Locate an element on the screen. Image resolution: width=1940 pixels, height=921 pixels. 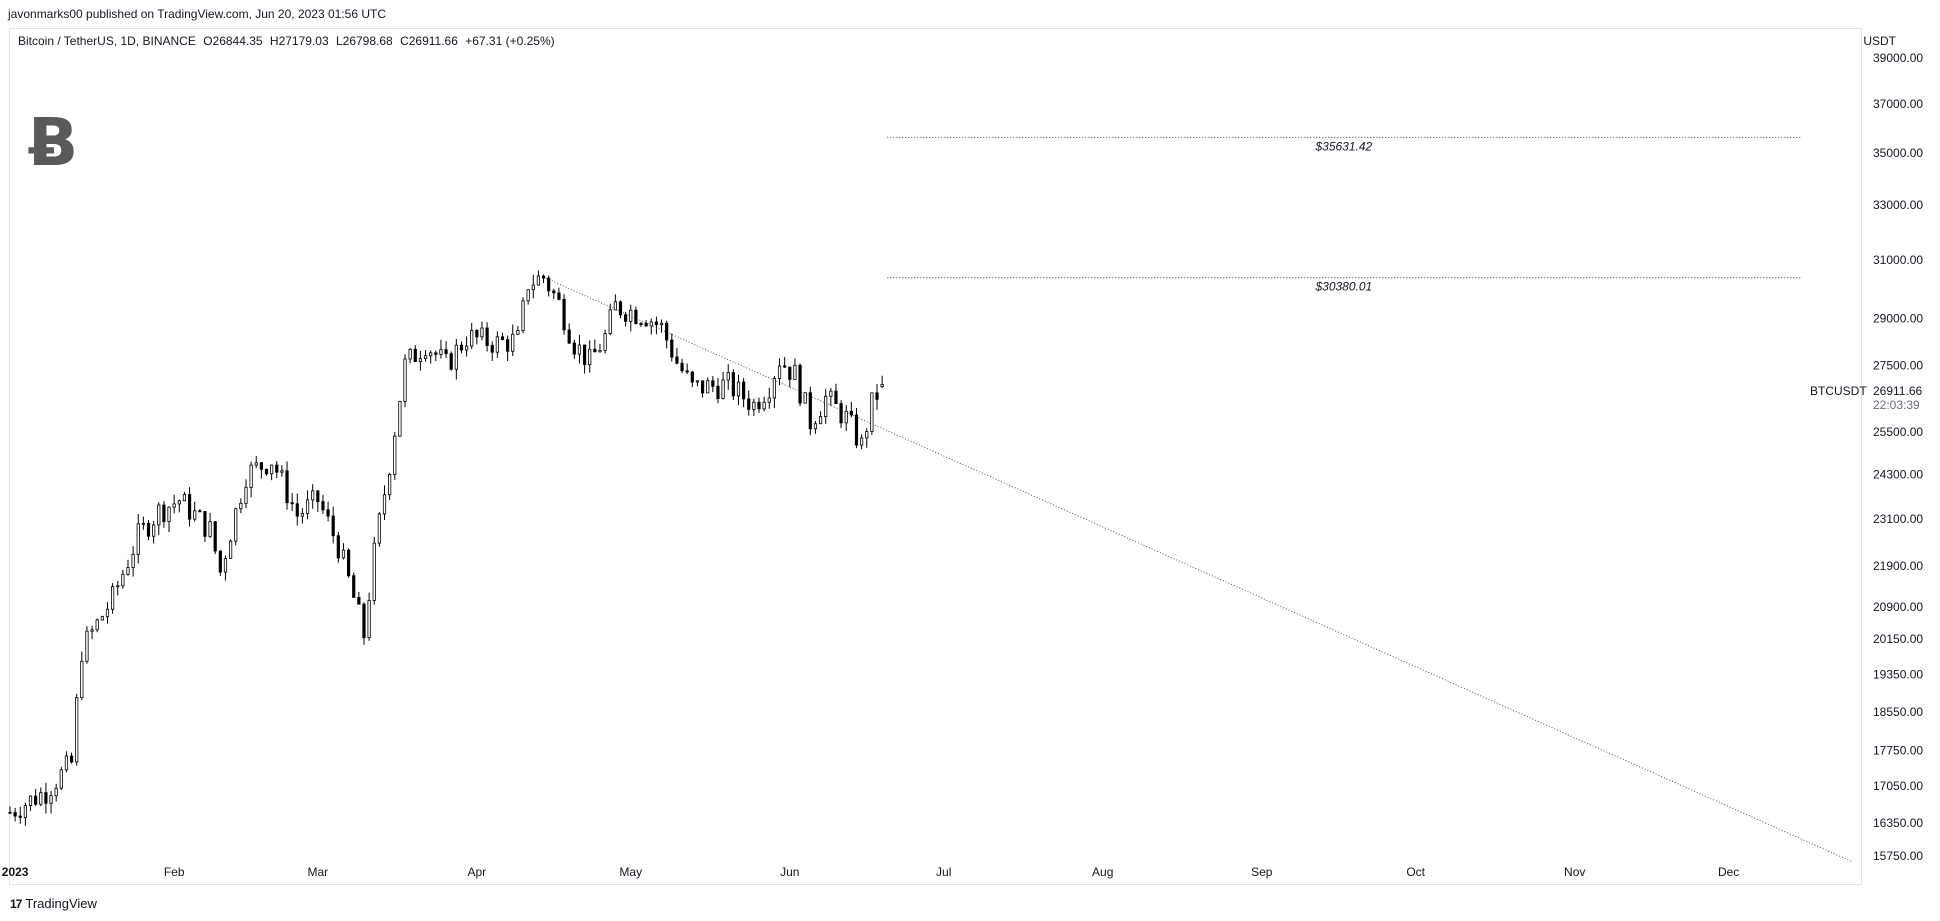
brand-text: TradingView is located at coordinates (61, 903).